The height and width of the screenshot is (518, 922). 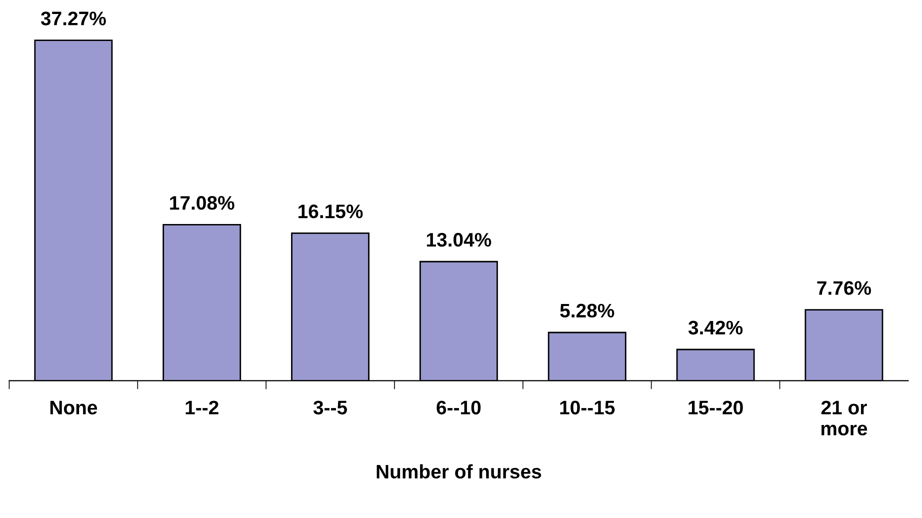 I want to click on x-axis-title: Number of nurses, so click(x=459, y=471).